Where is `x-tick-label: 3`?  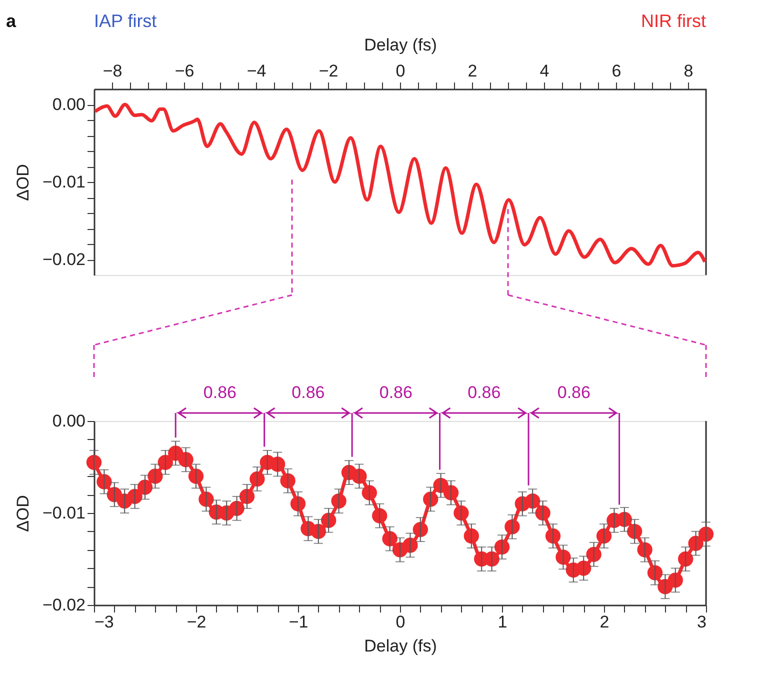
x-tick-label: 3 is located at coordinates (701, 622).